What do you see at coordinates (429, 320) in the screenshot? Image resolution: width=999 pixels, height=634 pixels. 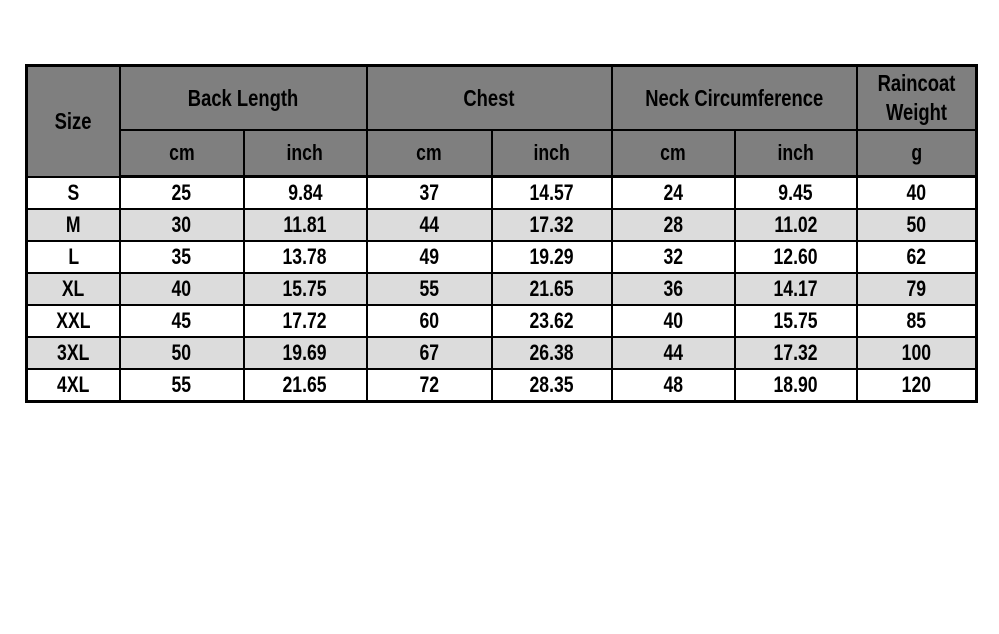 I see `cell-text: 60` at bounding box center [429, 320].